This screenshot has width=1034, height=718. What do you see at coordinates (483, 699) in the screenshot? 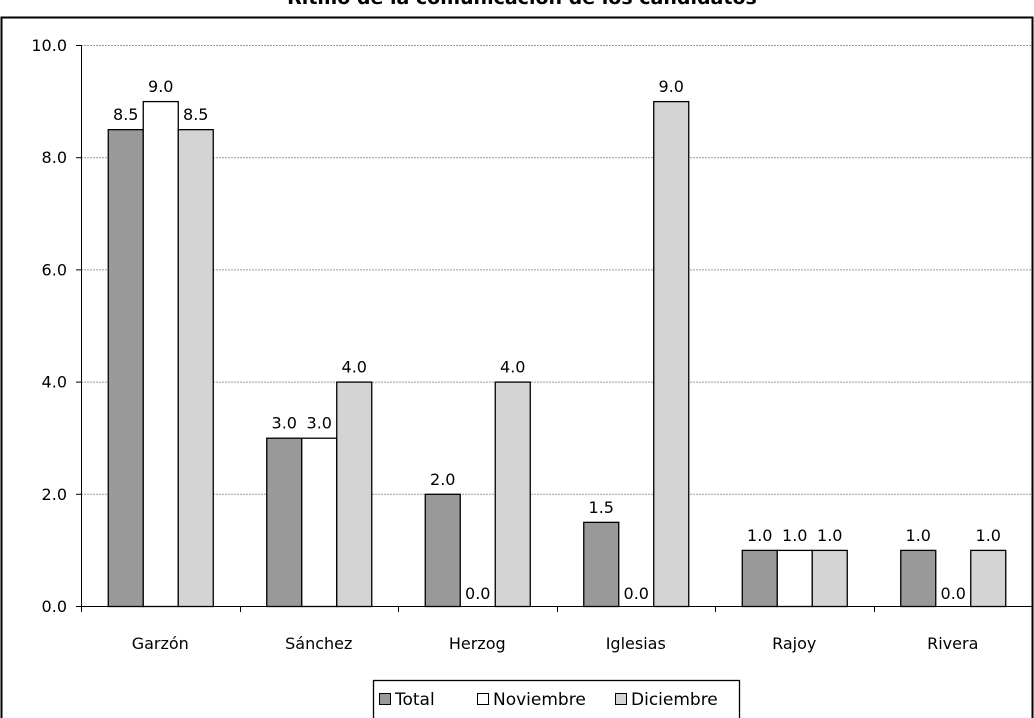
I see `legend-swatch-noviembre` at bounding box center [483, 699].